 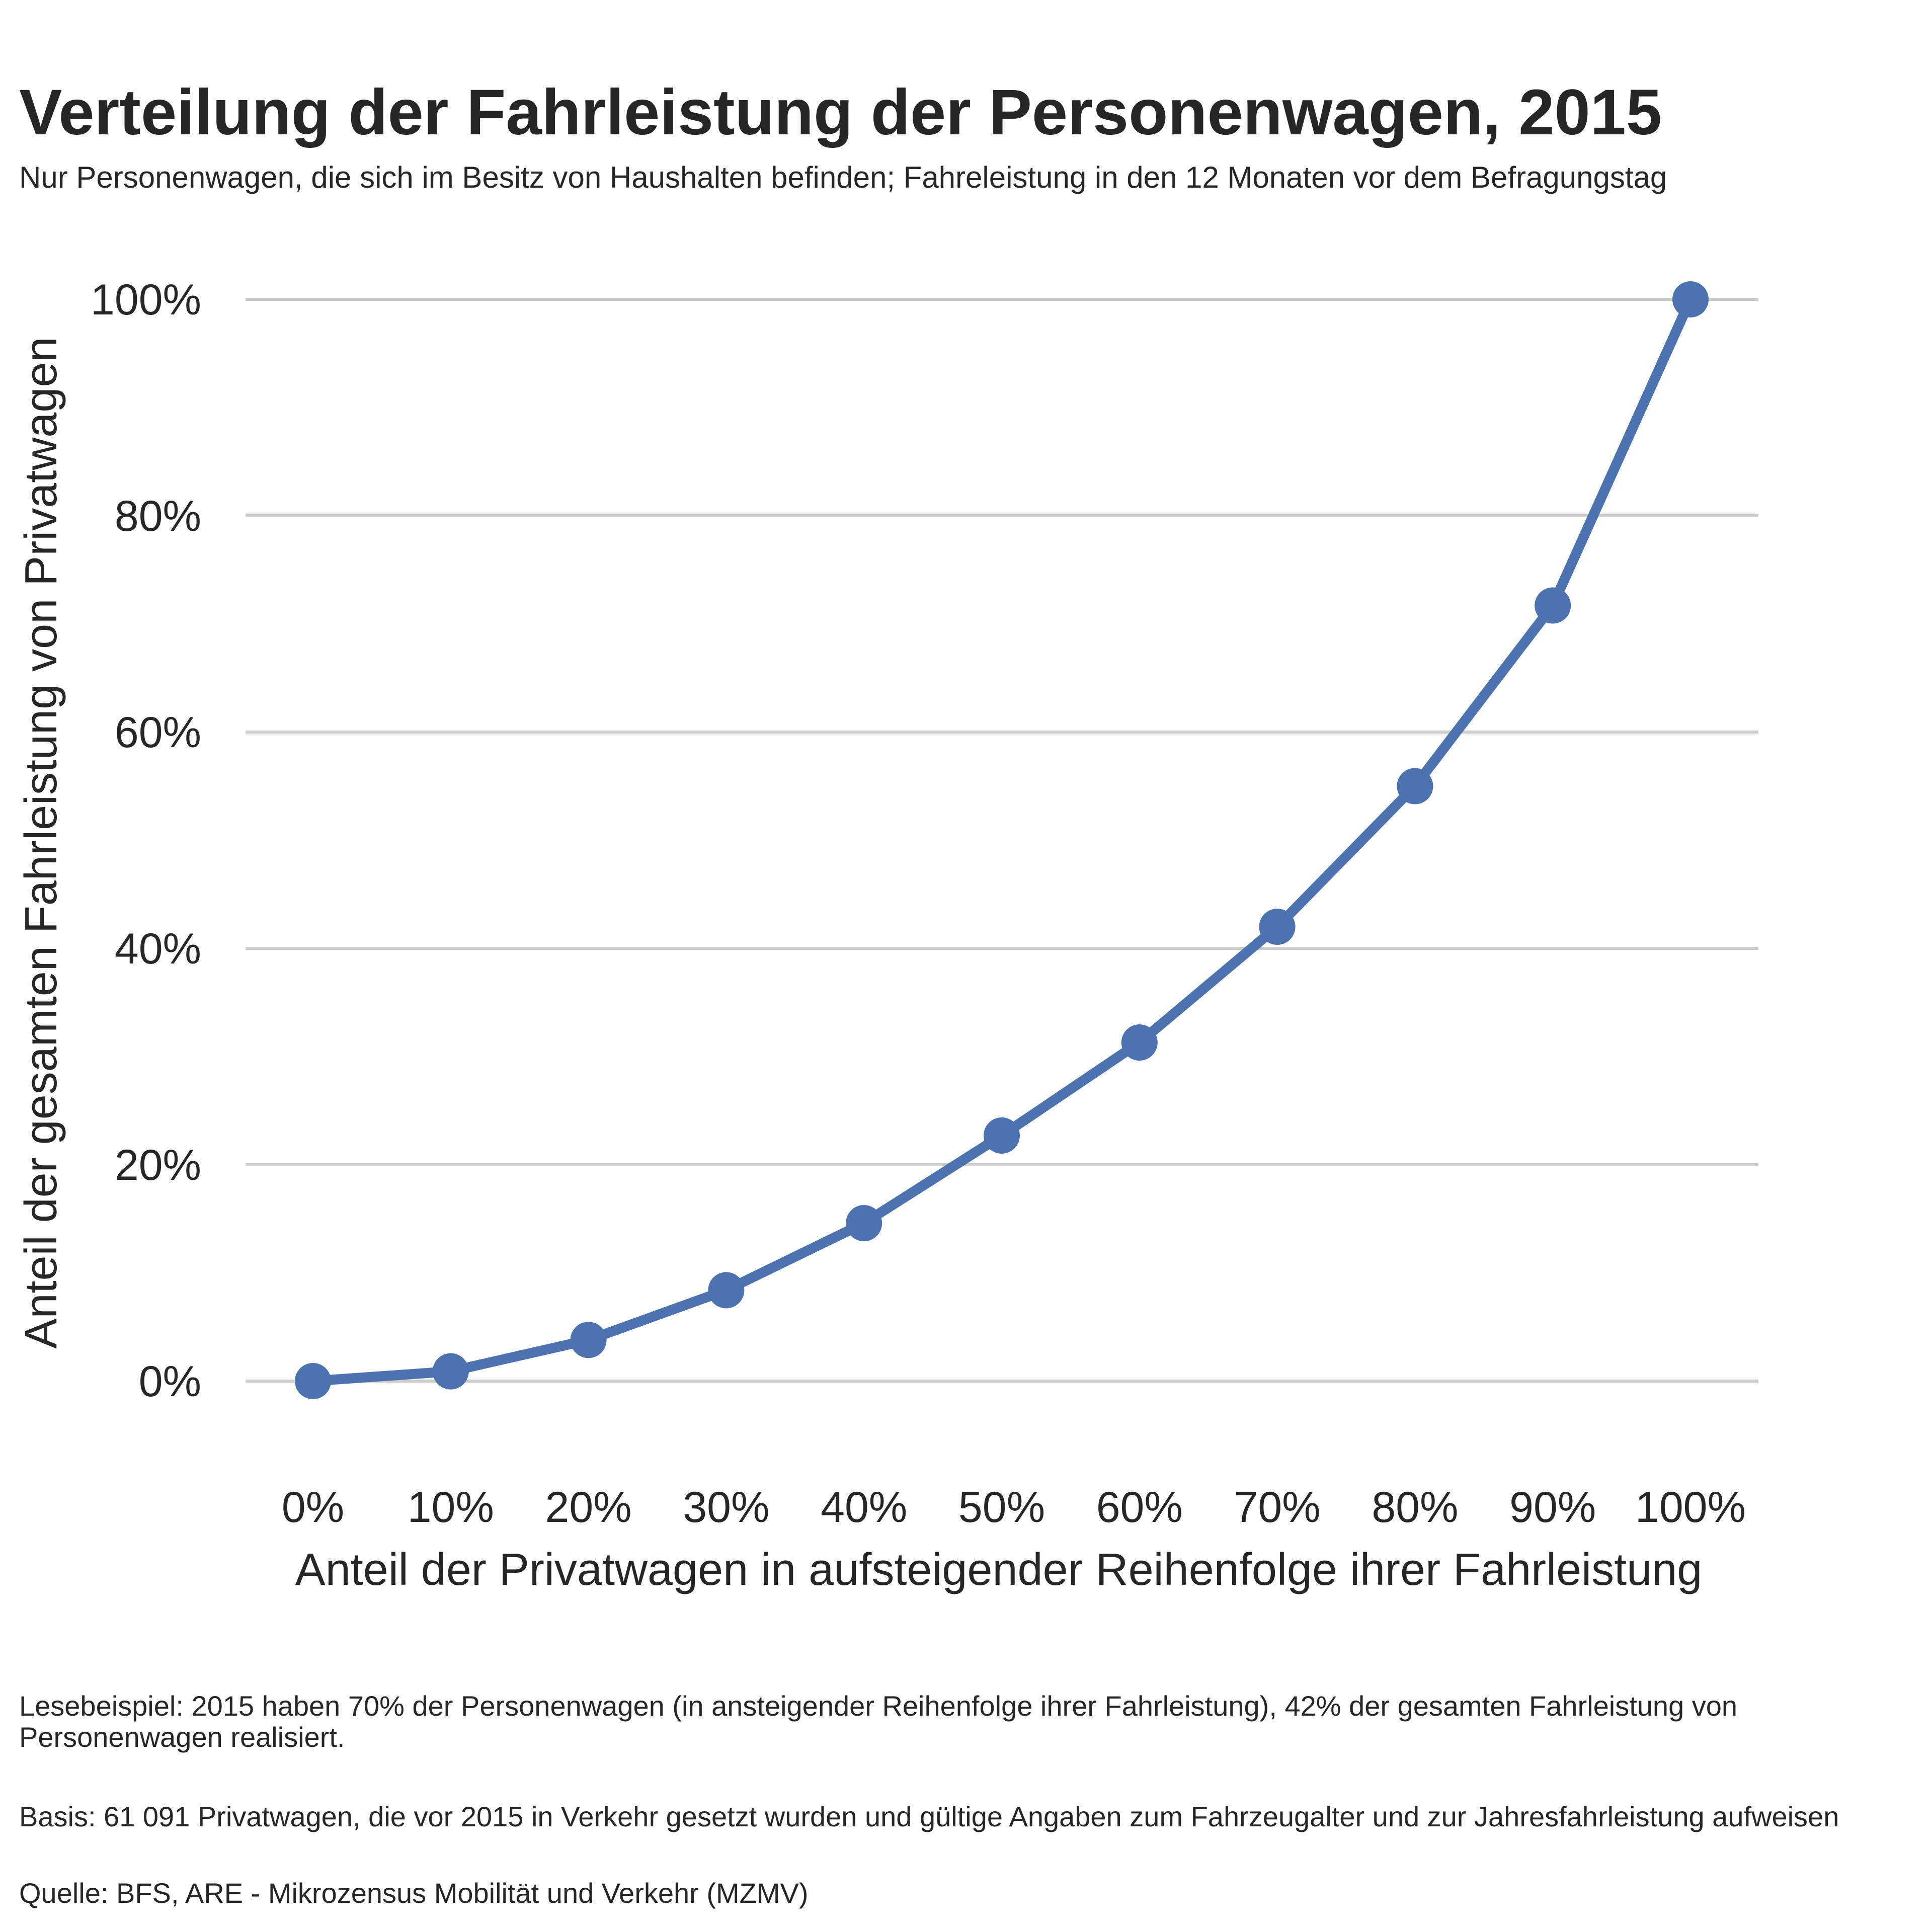 What do you see at coordinates (146, 300) in the screenshot?
I see `y-tick-label: 100%` at bounding box center [146, 300].